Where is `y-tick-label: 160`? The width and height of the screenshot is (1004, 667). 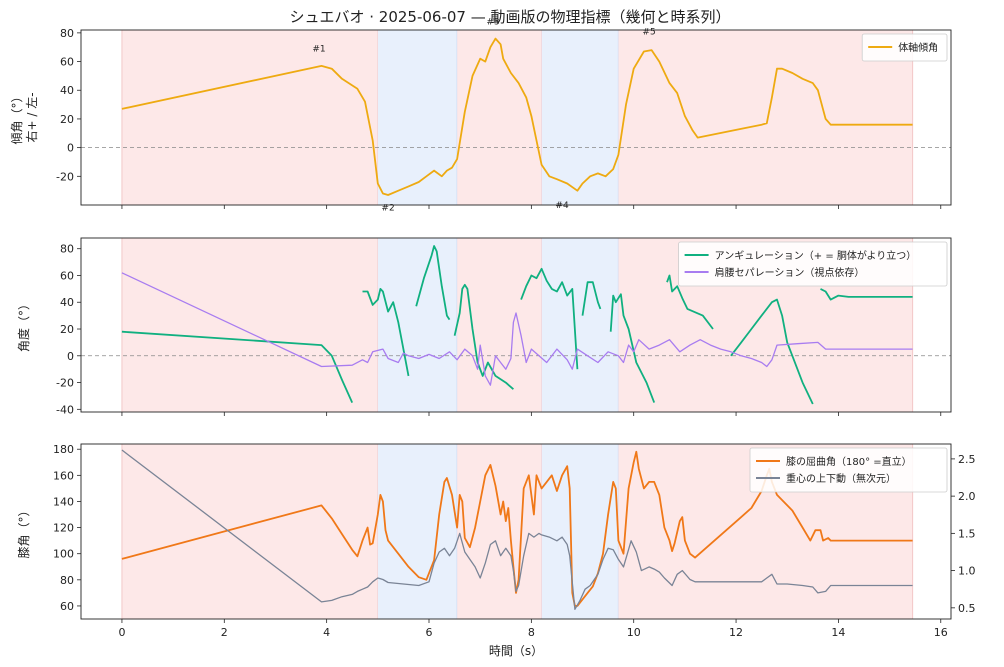
y-tick-label: 160 is located at coordinates (63, 475).